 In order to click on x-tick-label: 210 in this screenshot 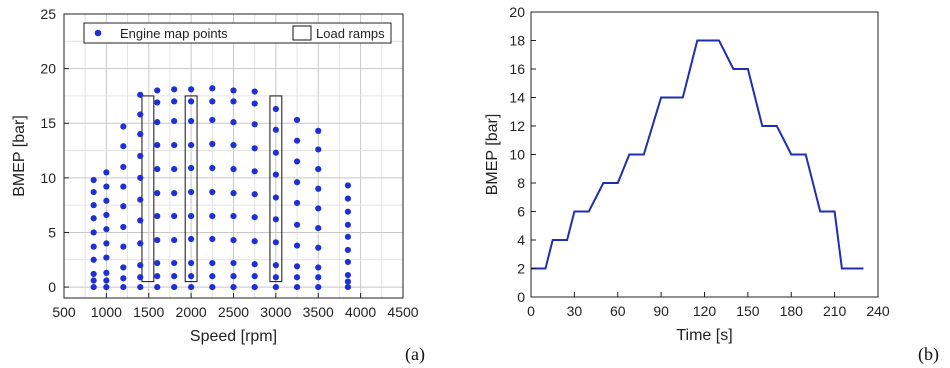, I will do `click(835, 311)`.